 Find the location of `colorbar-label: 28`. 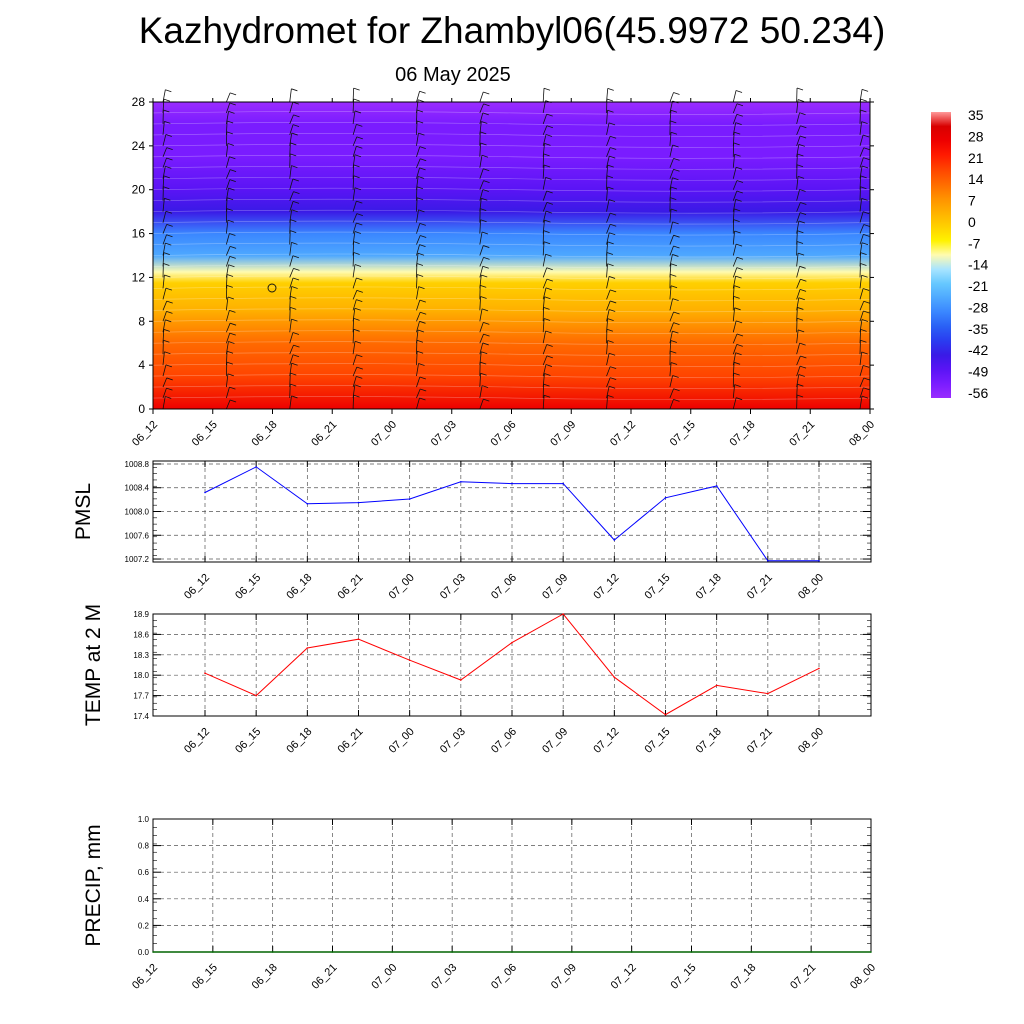

colorbar-label: 28 is located at coordinates (976, 136).